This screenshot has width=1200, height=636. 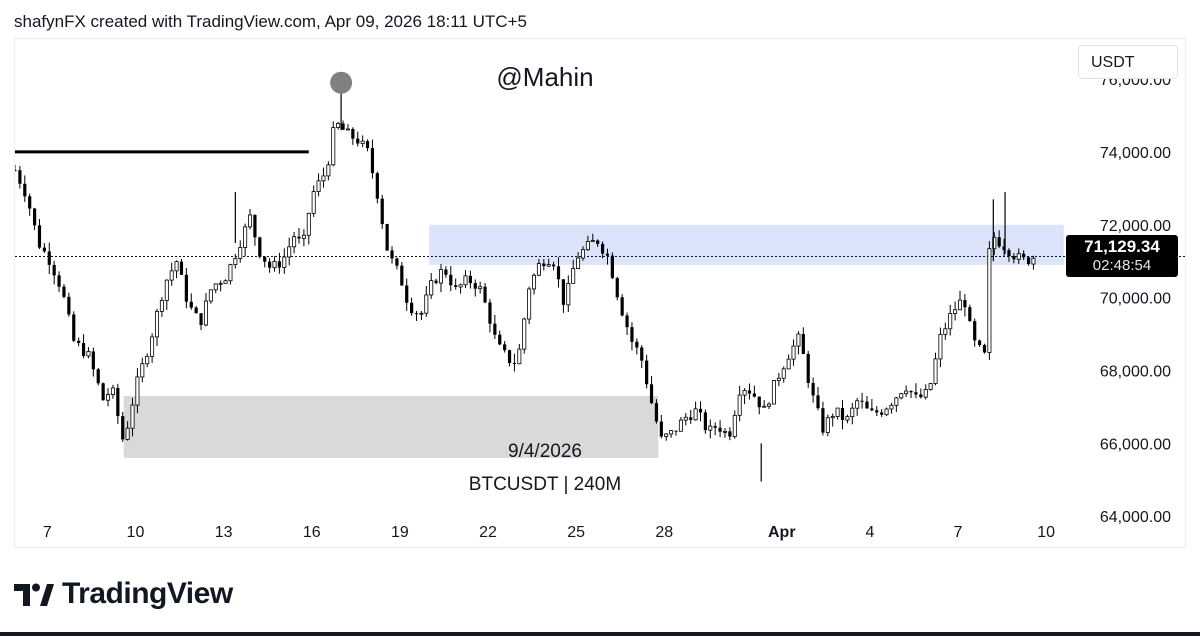 I want to click on tradingview-logo: TradingView, so click(x=123, y=594).